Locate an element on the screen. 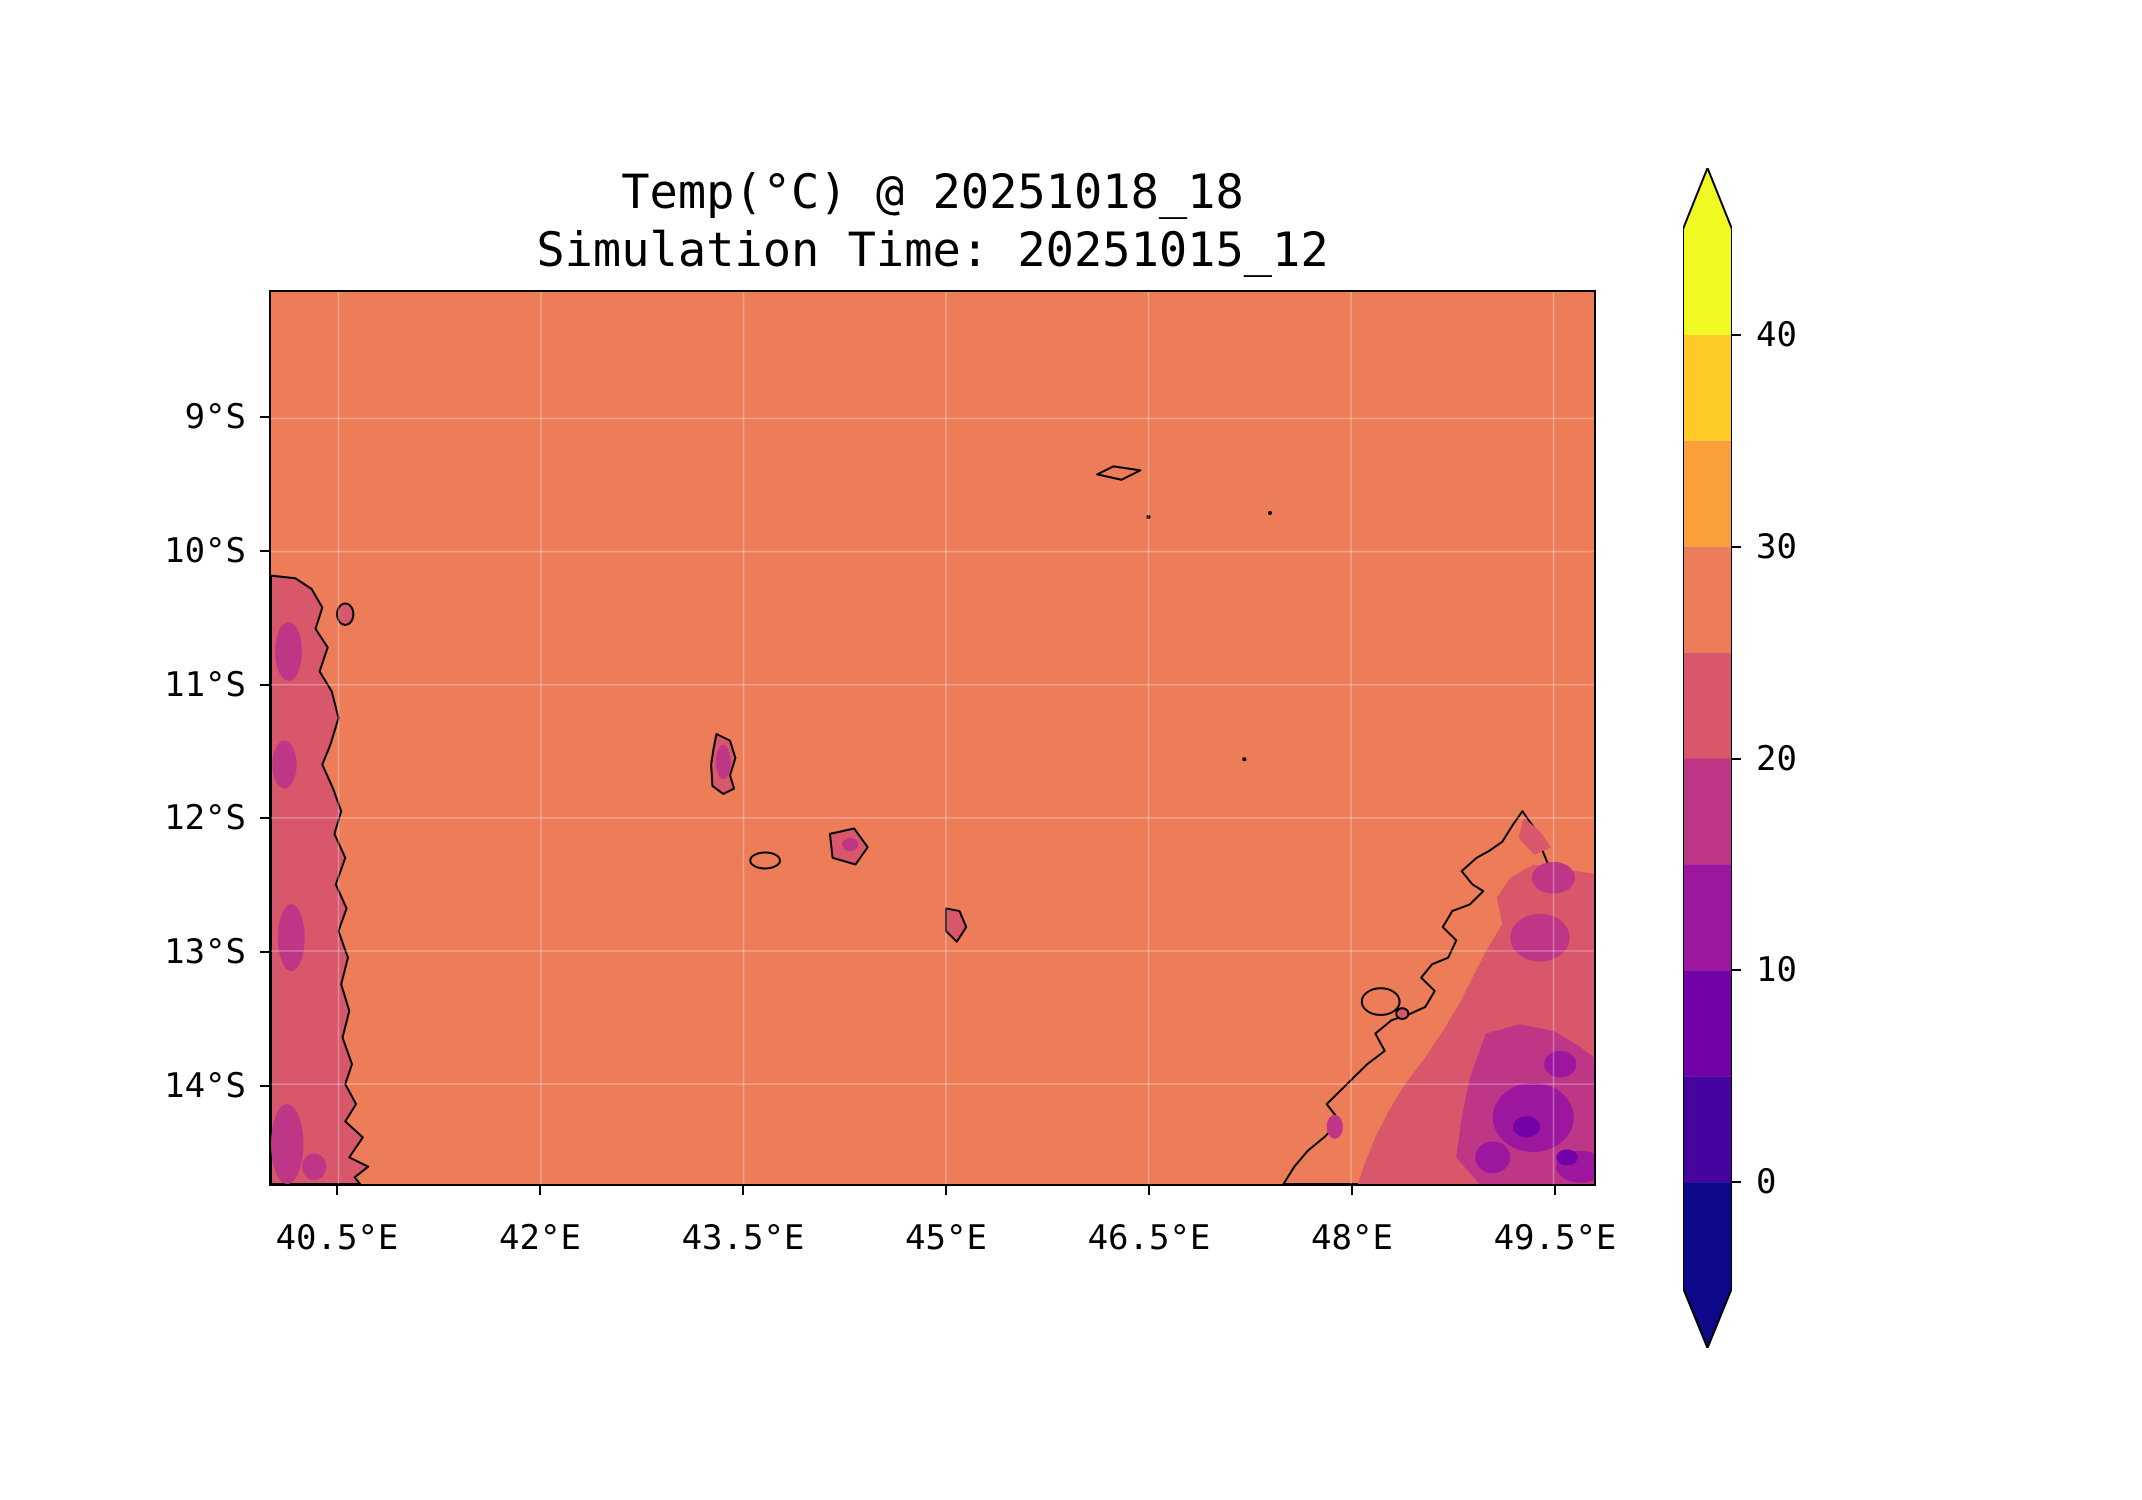 Image resolution: width=2142 pixels, height=1500 pixels. madagascar-tip-cool is located at coordinates (1534, 836).